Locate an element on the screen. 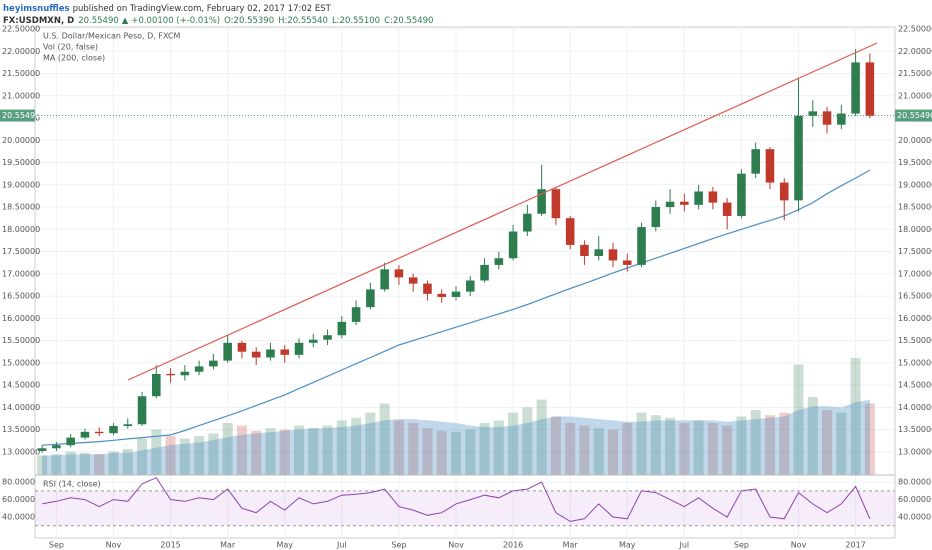 The image size is (932, 550). y-tick-label: 20.00000 is located at coordinates (21, 140).